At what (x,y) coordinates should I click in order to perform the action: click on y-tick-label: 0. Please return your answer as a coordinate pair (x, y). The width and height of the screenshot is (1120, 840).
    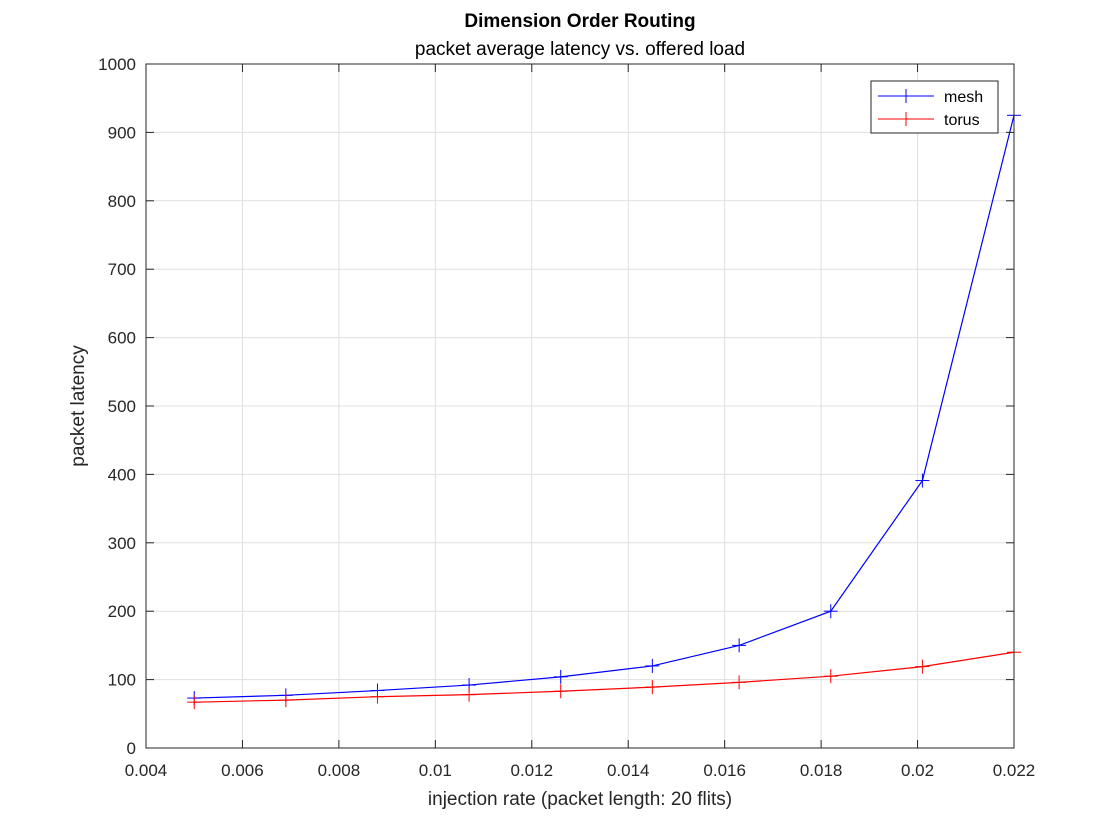
    Looking at the image, I should click on (131, 748).